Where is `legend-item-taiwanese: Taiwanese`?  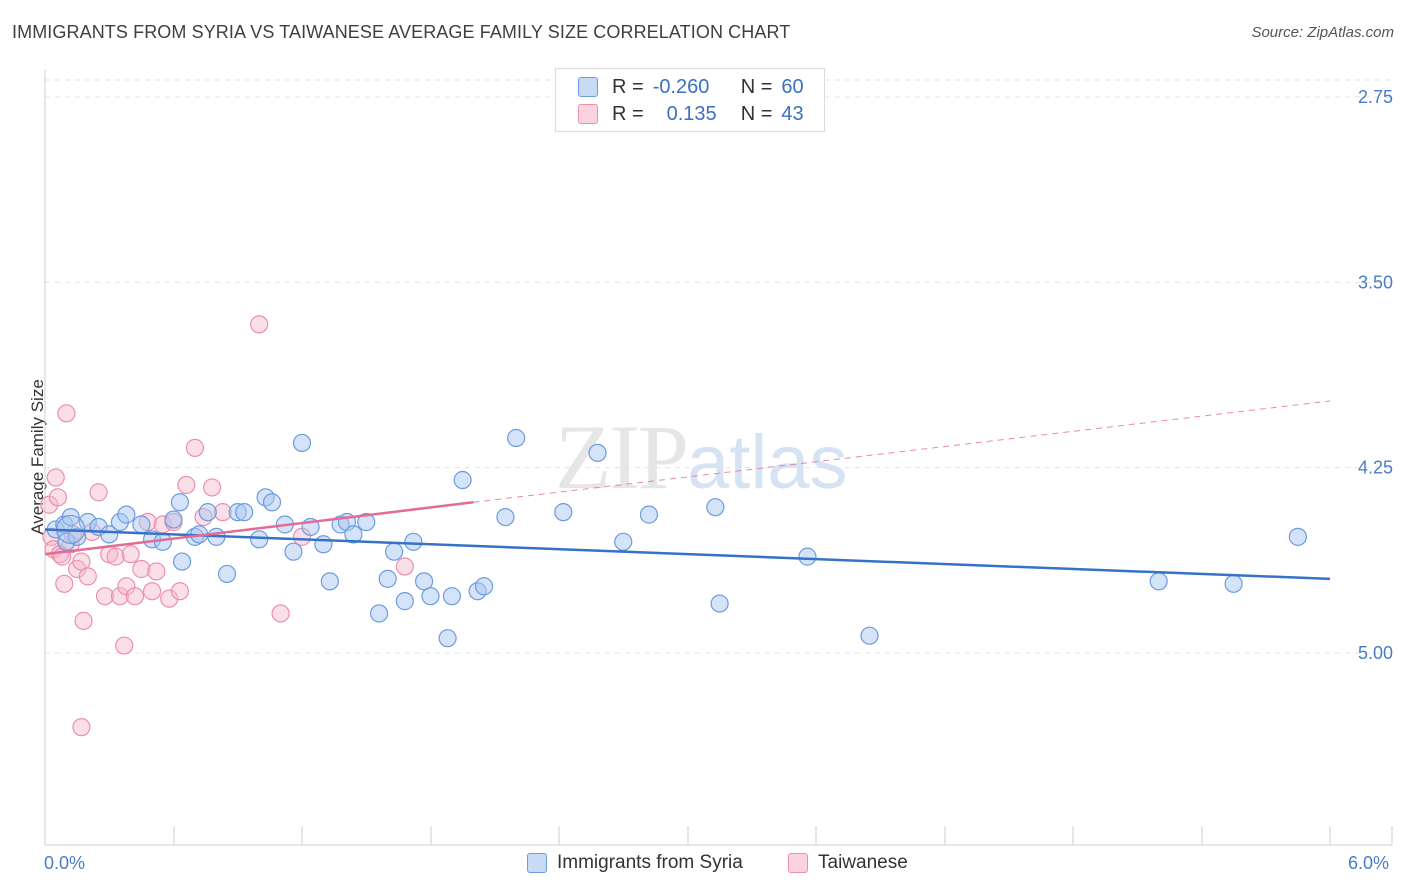
legend-item-taiwanese: Taiwanese is located at coordinates (848, 863).